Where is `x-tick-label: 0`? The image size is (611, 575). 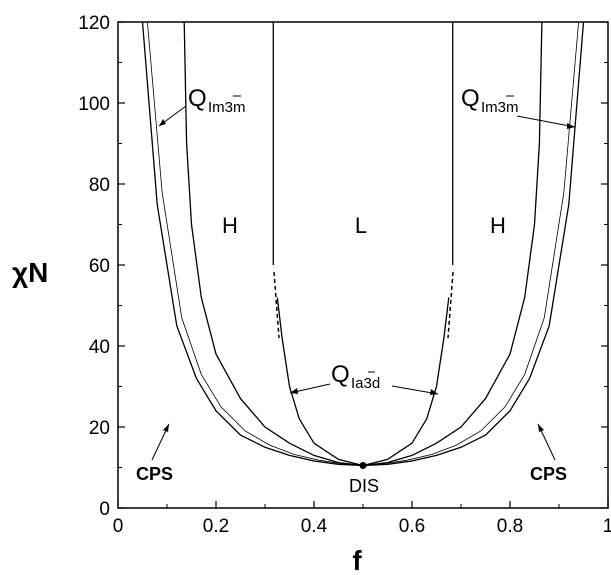 x-tick-label: 0 is located at coordinates (118, 526).